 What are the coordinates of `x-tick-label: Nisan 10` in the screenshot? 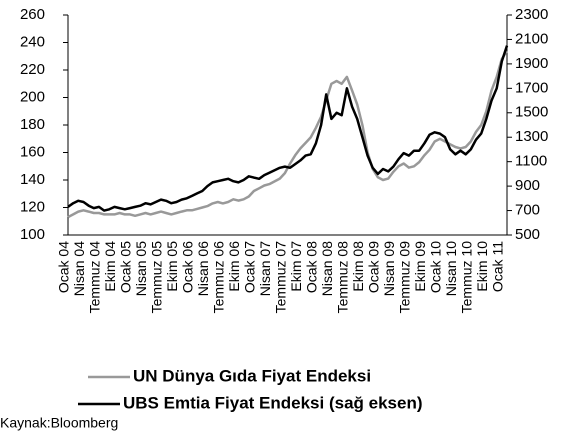 It's located at (451, 268).